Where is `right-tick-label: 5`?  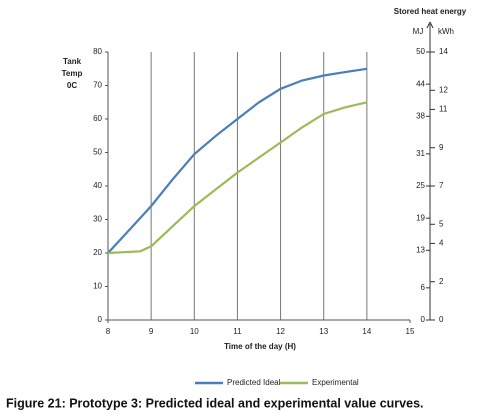
right-tick-label: 5 is located at coordinates (441, 223).